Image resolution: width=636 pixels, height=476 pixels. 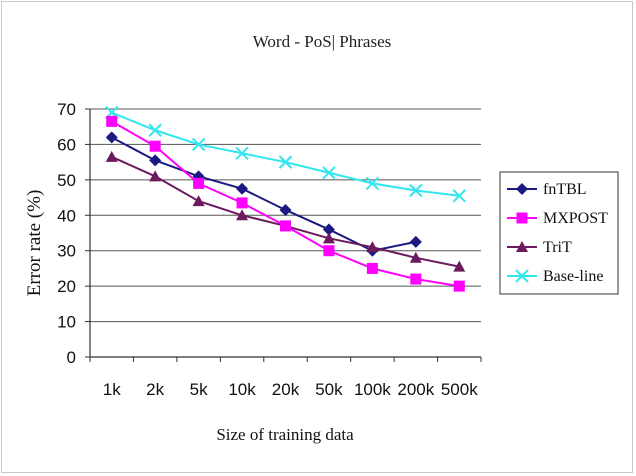 I want to click on legend-mxpost-point, so click(x=522, y=218).